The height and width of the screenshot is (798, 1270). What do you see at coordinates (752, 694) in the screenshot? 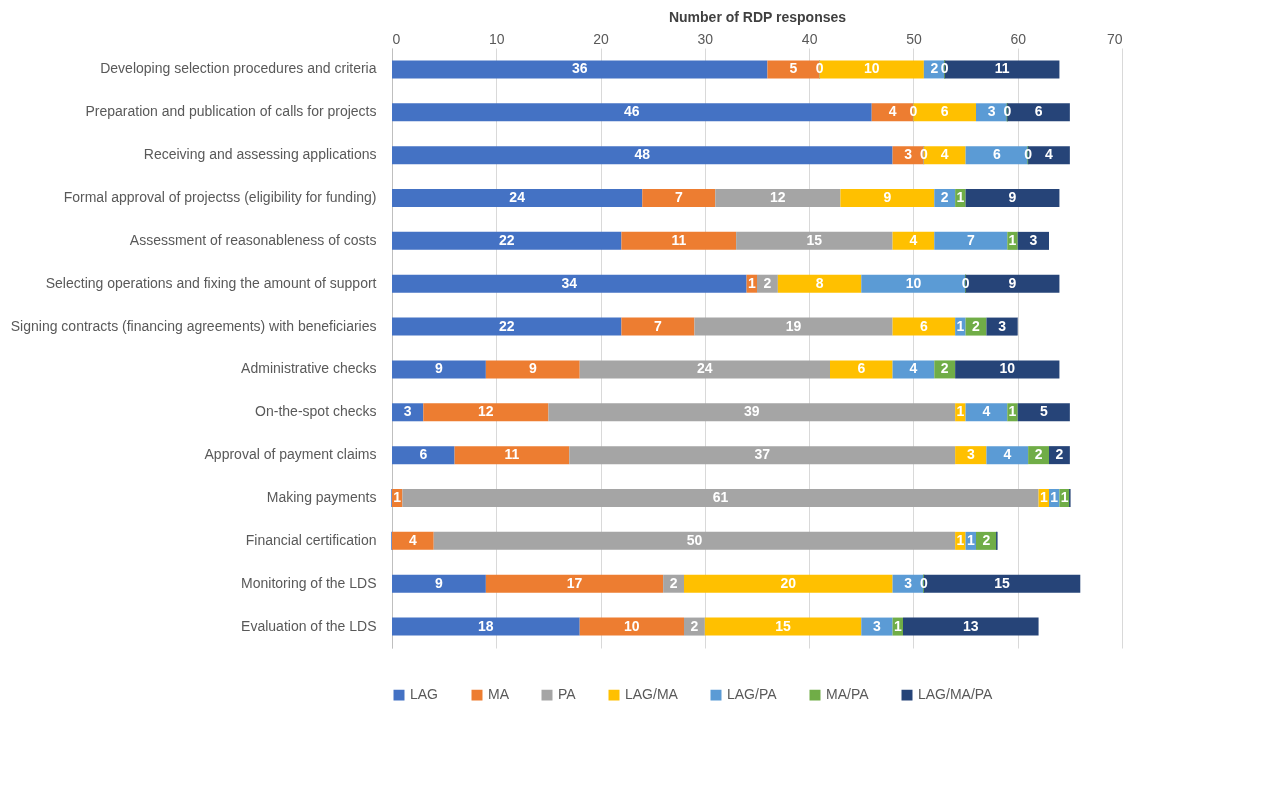
I see `legend-label: LAG/PA` at bounding box center [752, 694].